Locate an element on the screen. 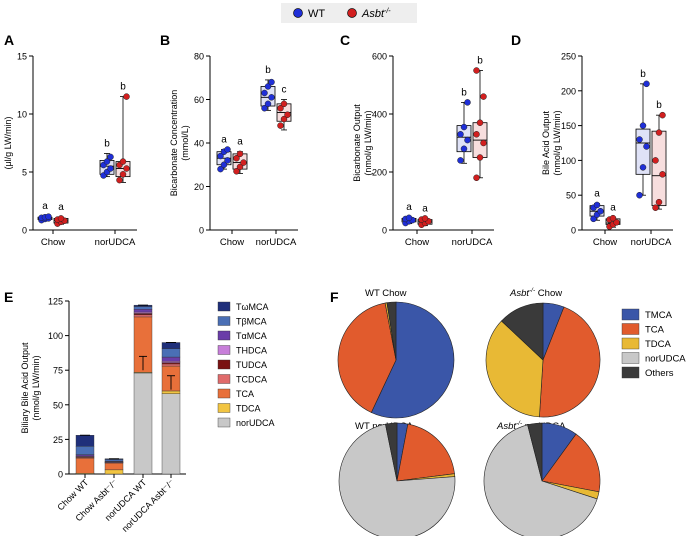 This screenshot has width=700, height=536. y-axis-title: Bile Acid Output is located at coordinates (546, 142).